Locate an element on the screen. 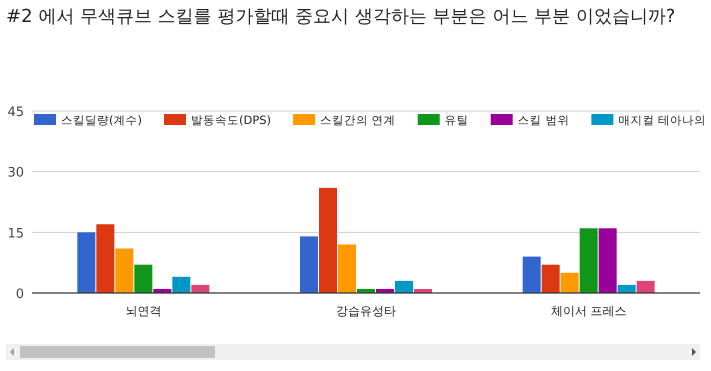  chart-title: #2 에서 무색큐브 스킬를 평가할때 중요시 생각하는 부분은 어느 부분 이었습니까? is located at coordinates (341, 17).